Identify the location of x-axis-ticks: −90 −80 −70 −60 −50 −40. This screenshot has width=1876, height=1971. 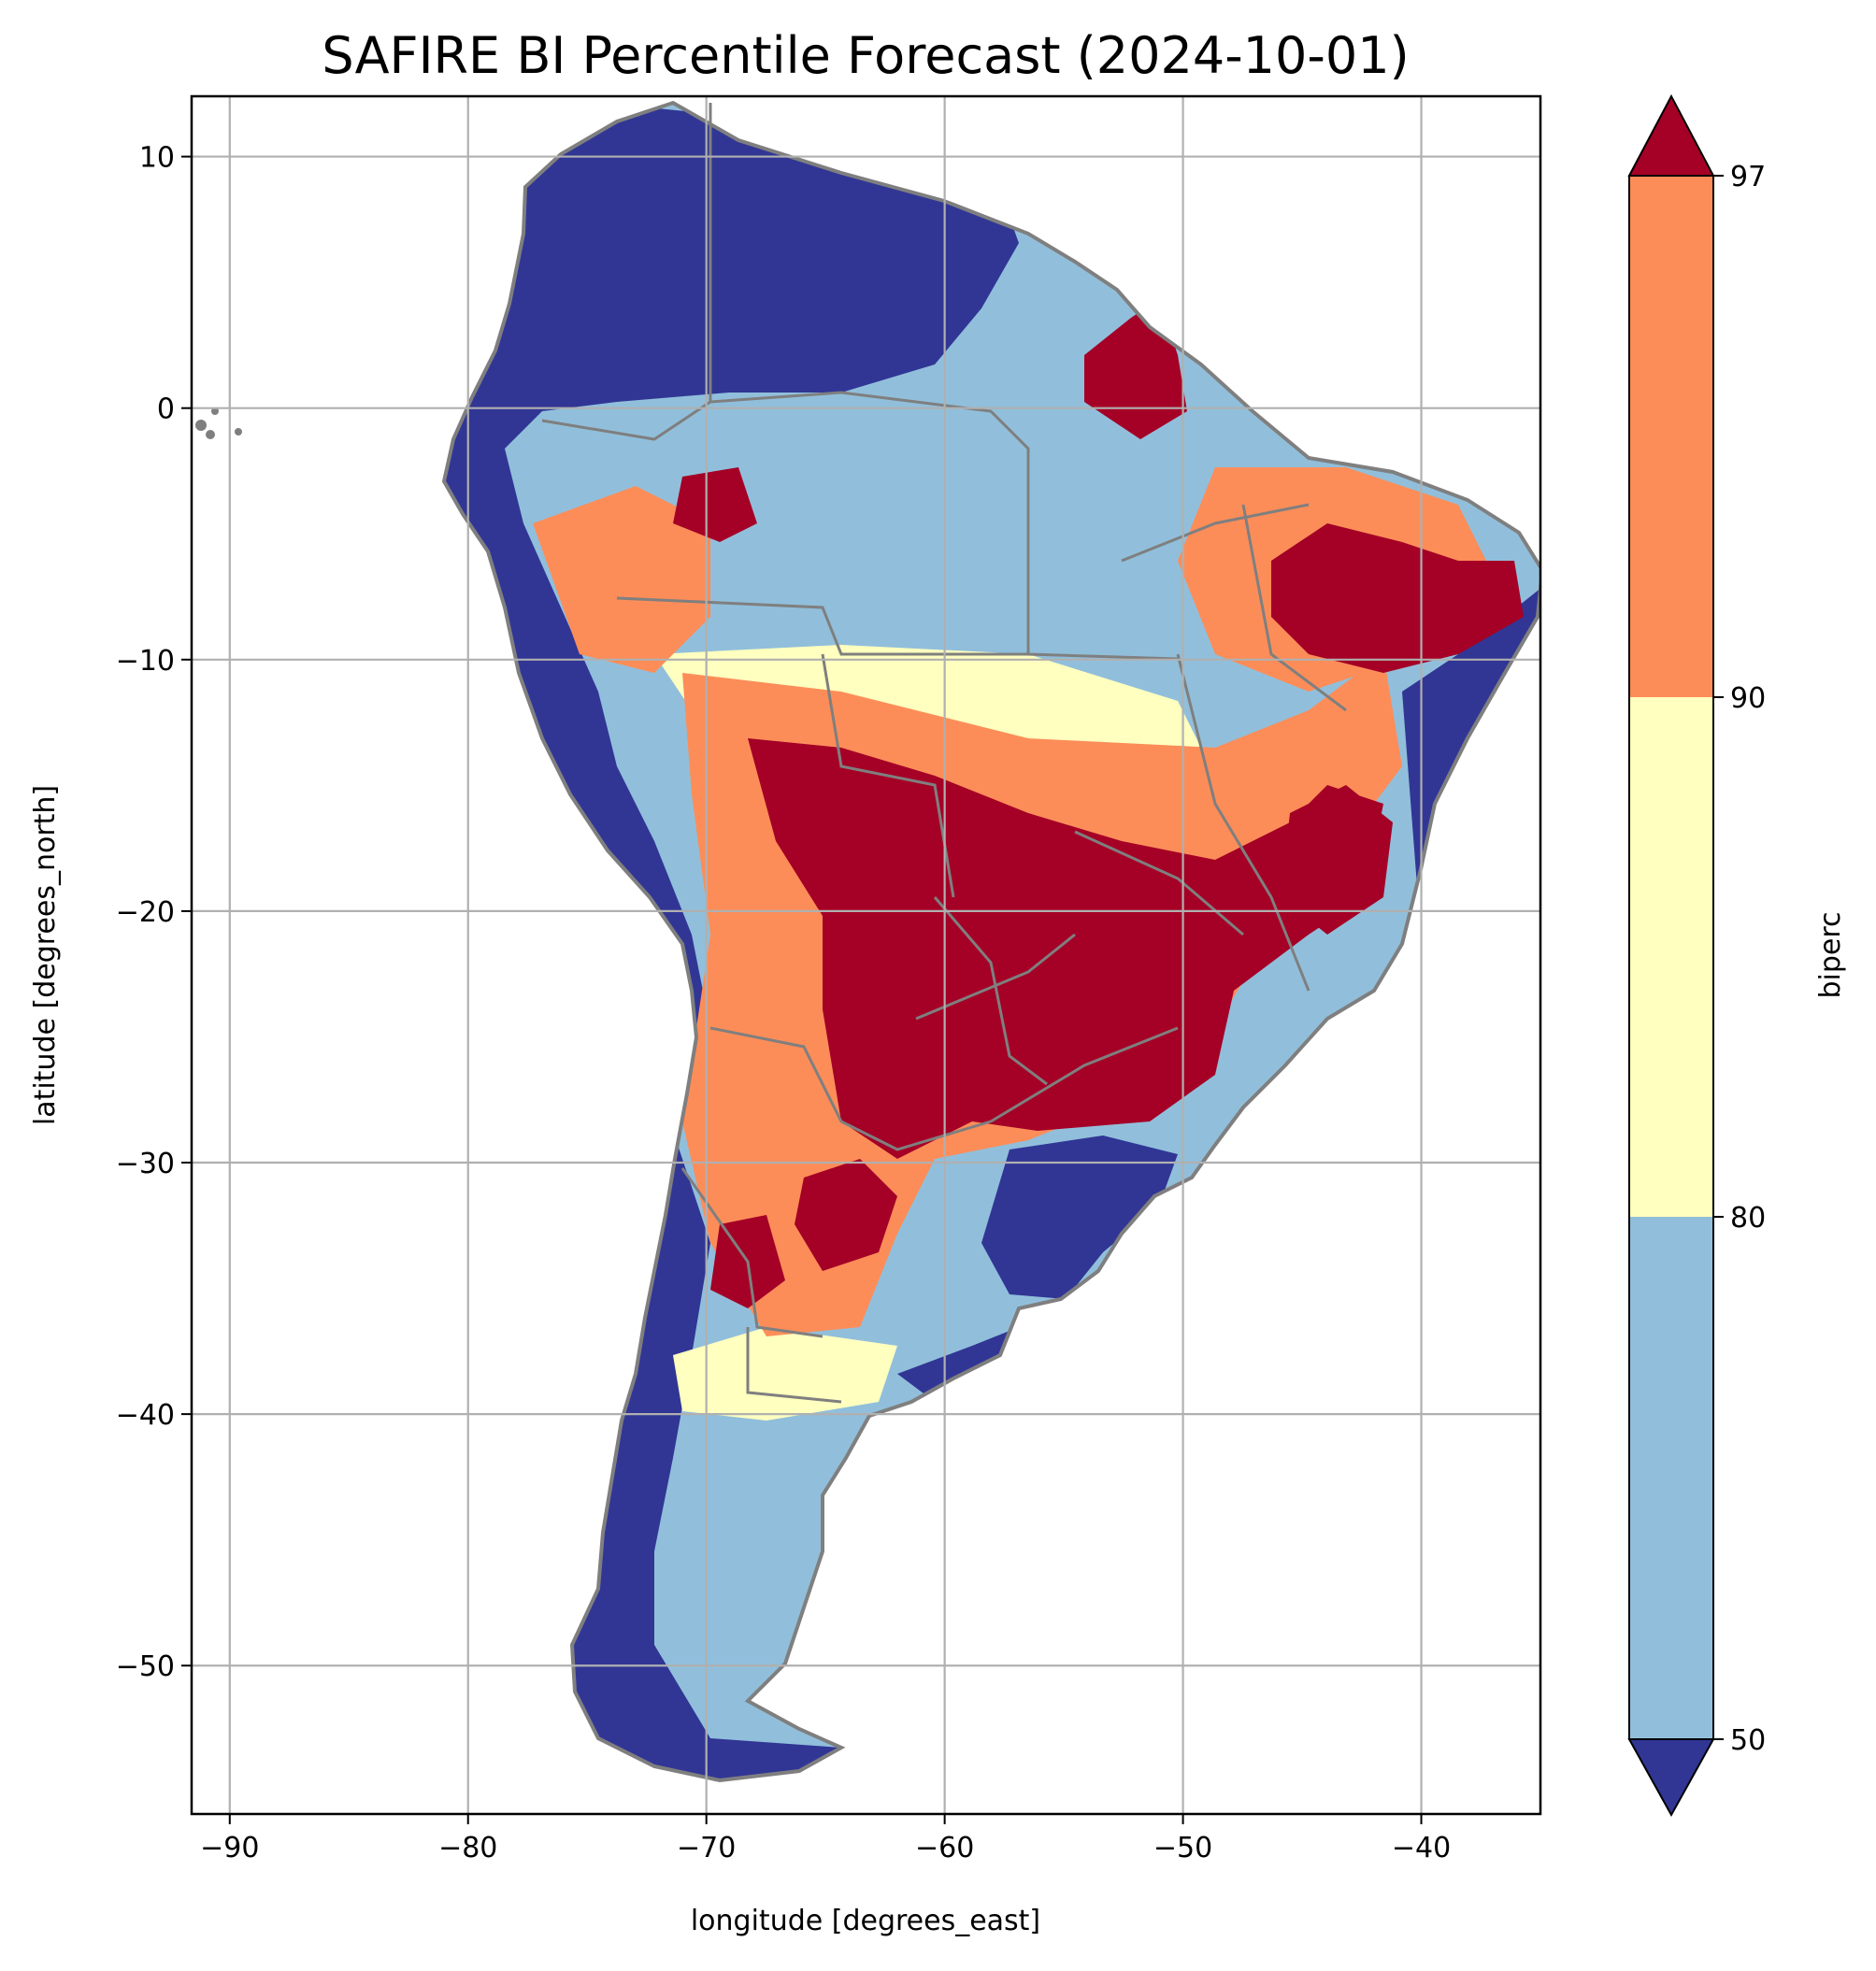
(826, 1839).